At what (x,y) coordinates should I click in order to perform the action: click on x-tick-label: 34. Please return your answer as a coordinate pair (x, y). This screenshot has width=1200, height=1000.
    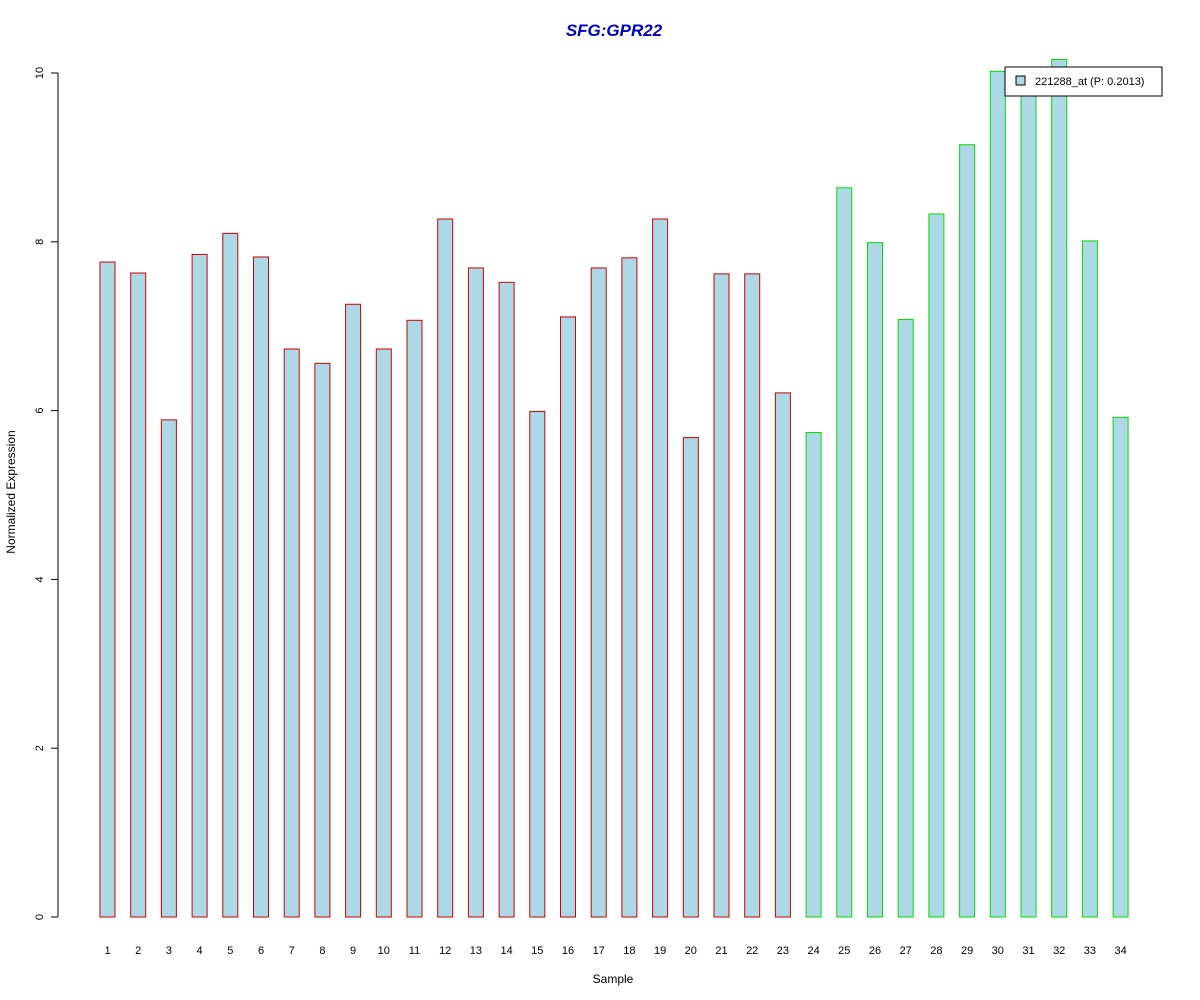
    Looking at the image, I should click on (1120, 951).